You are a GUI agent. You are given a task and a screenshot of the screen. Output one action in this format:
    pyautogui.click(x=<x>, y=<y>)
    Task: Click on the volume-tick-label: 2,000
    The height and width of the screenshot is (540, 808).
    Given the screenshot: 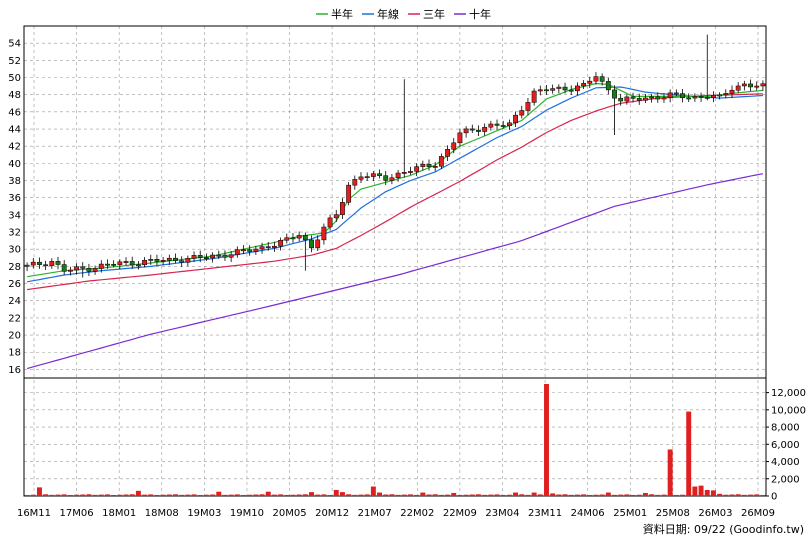 What is the action you would take?
    pyautogui.click(x=785, y=479)
    